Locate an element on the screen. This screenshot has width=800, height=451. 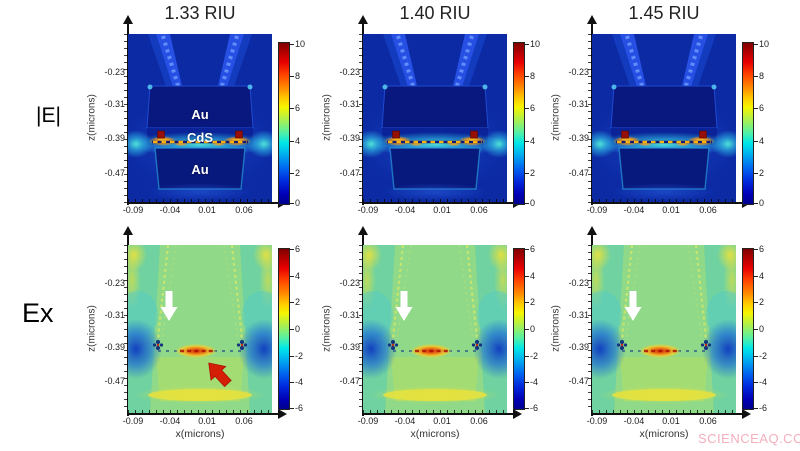
panel-Ex-1.33RIU: z(microns) -0.23 -0.31 -0.39 -0.47 is located at coordinates (193, 338).